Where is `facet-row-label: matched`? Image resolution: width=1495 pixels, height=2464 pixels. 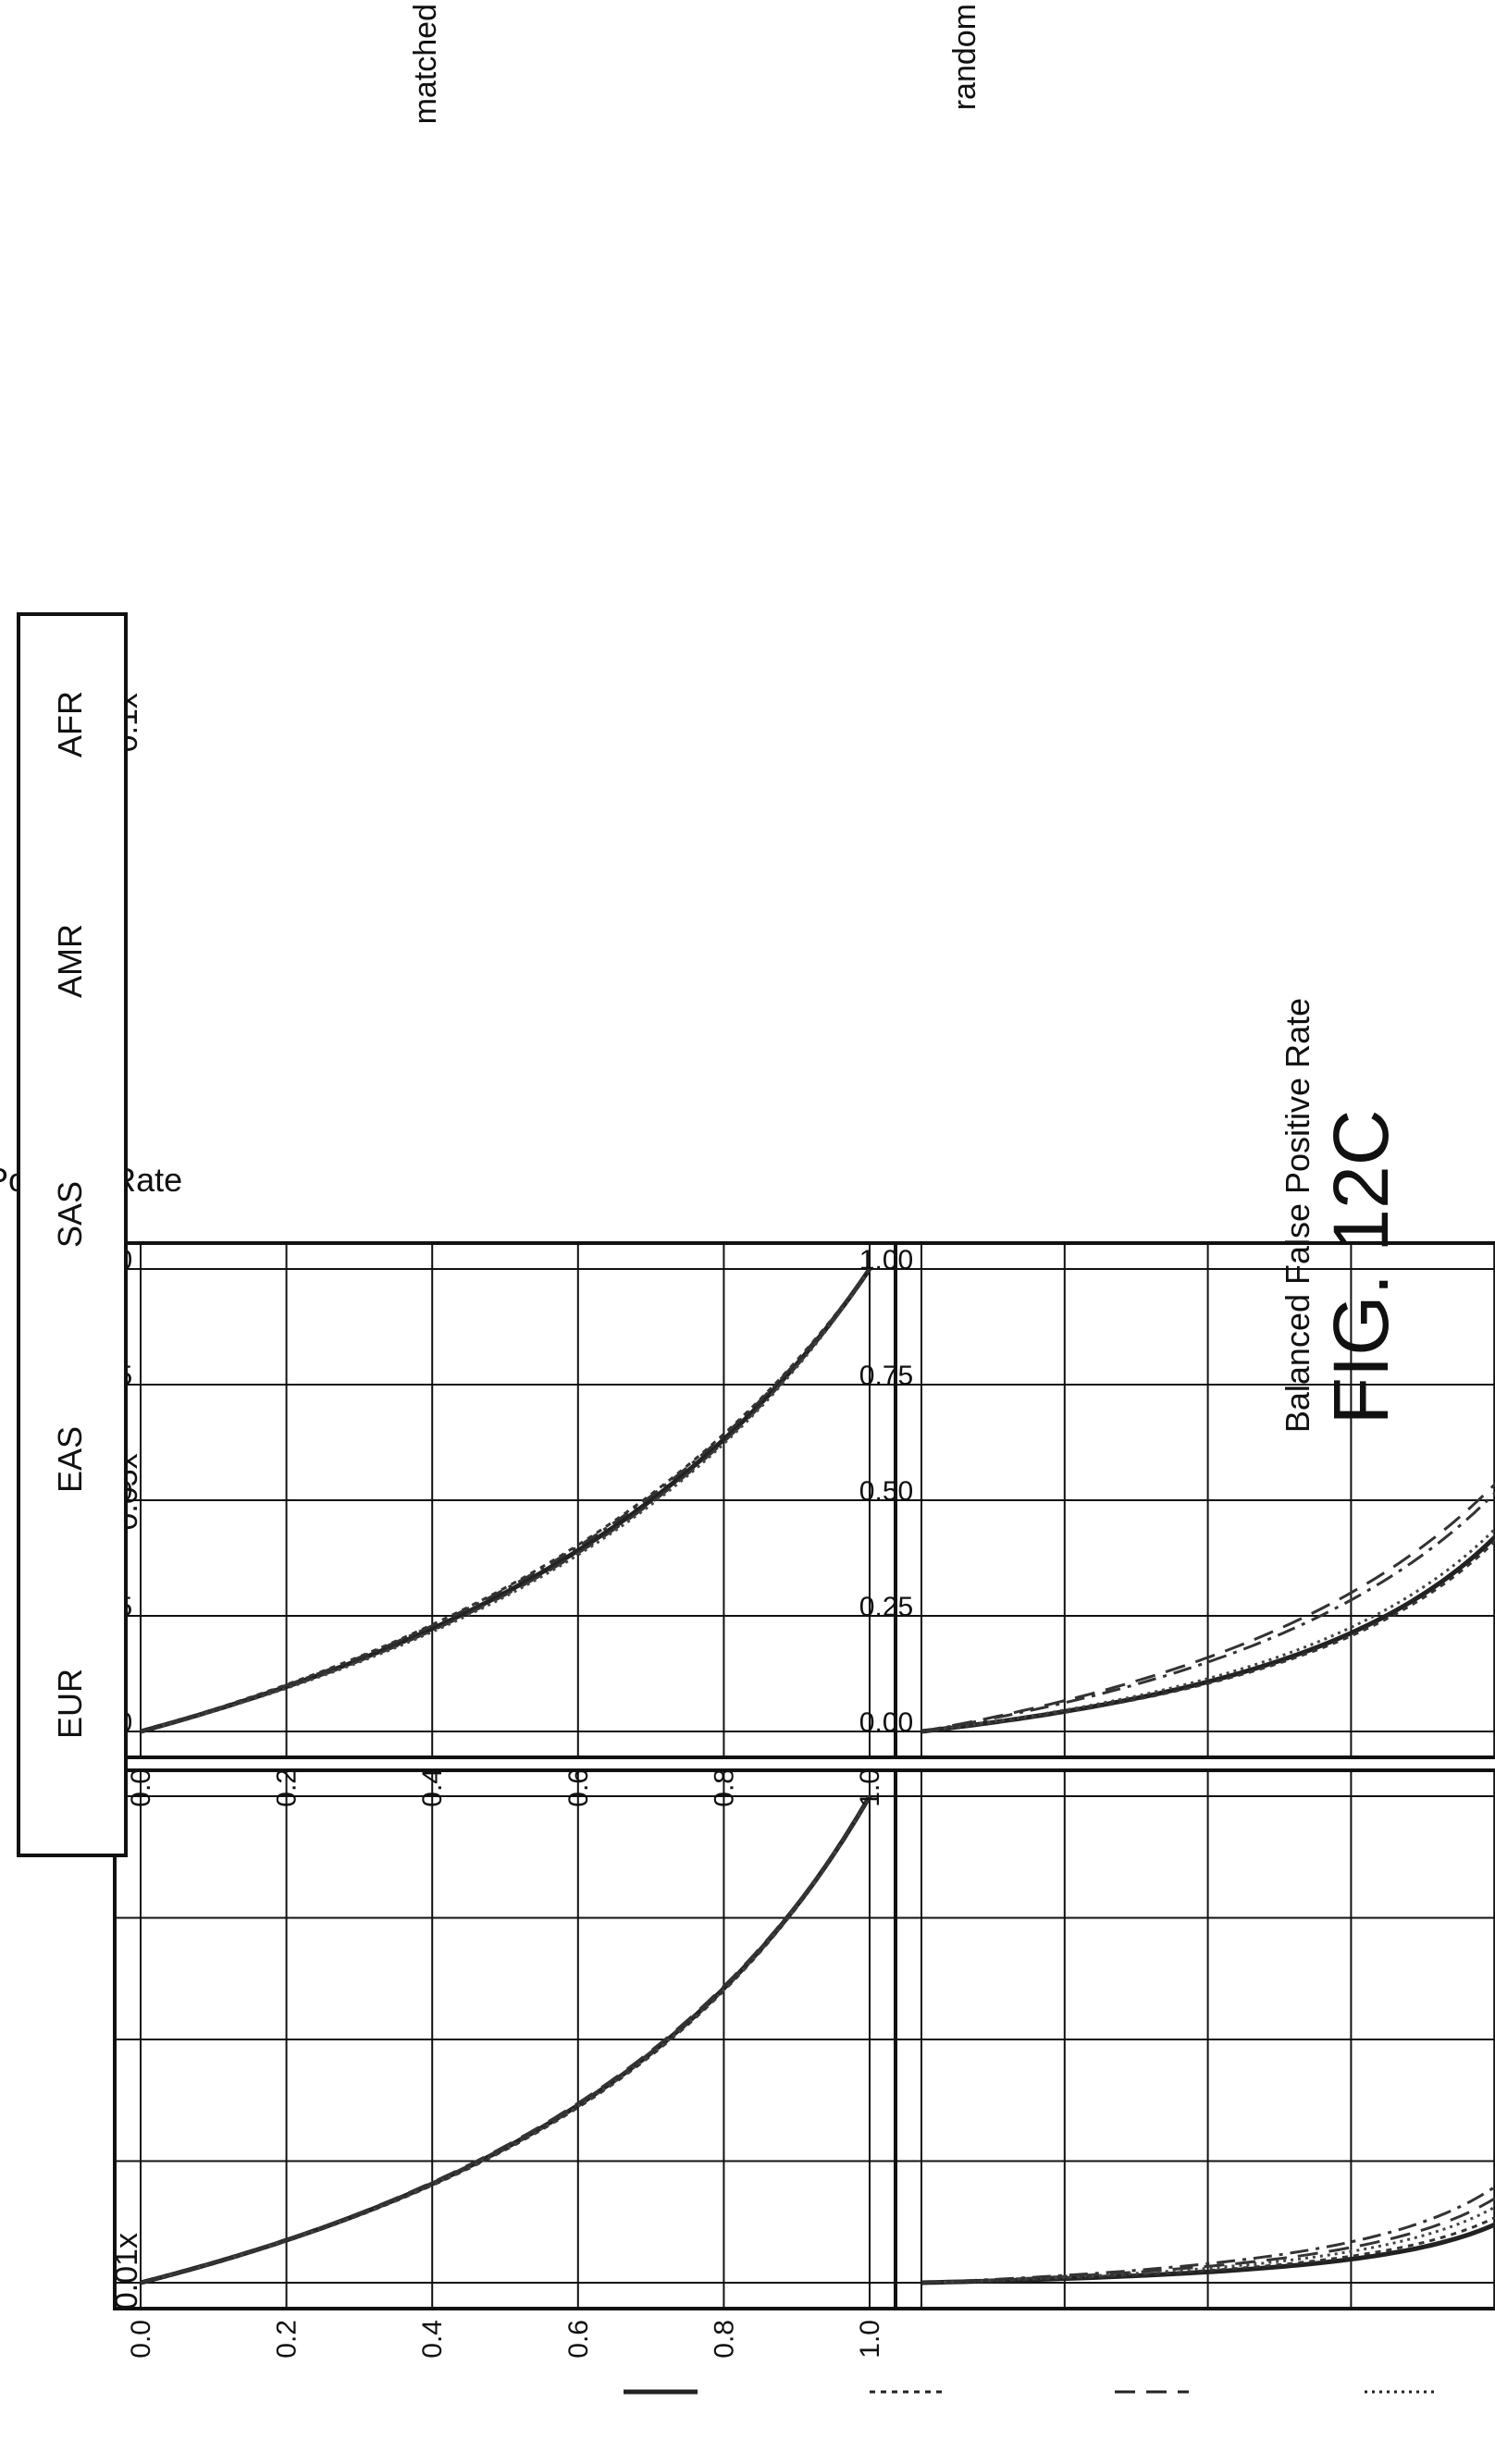 facet-row-label: matched is located at coordinates (426, 64).